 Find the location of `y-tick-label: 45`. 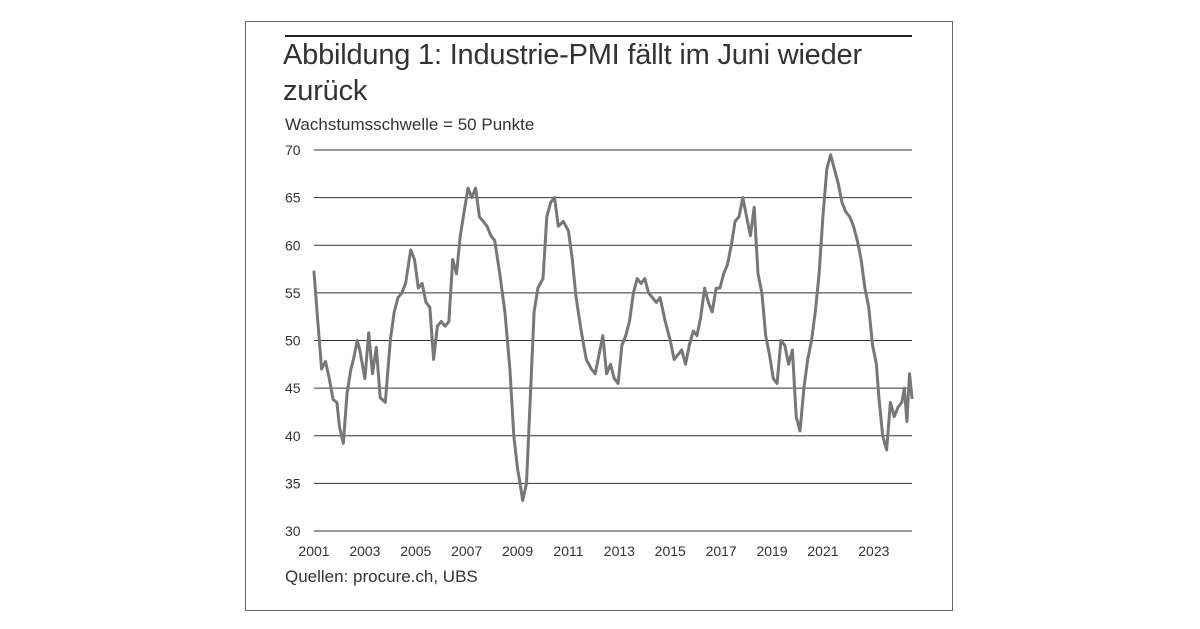

y-tick-label: 45 is located at coordinates (293, 388).